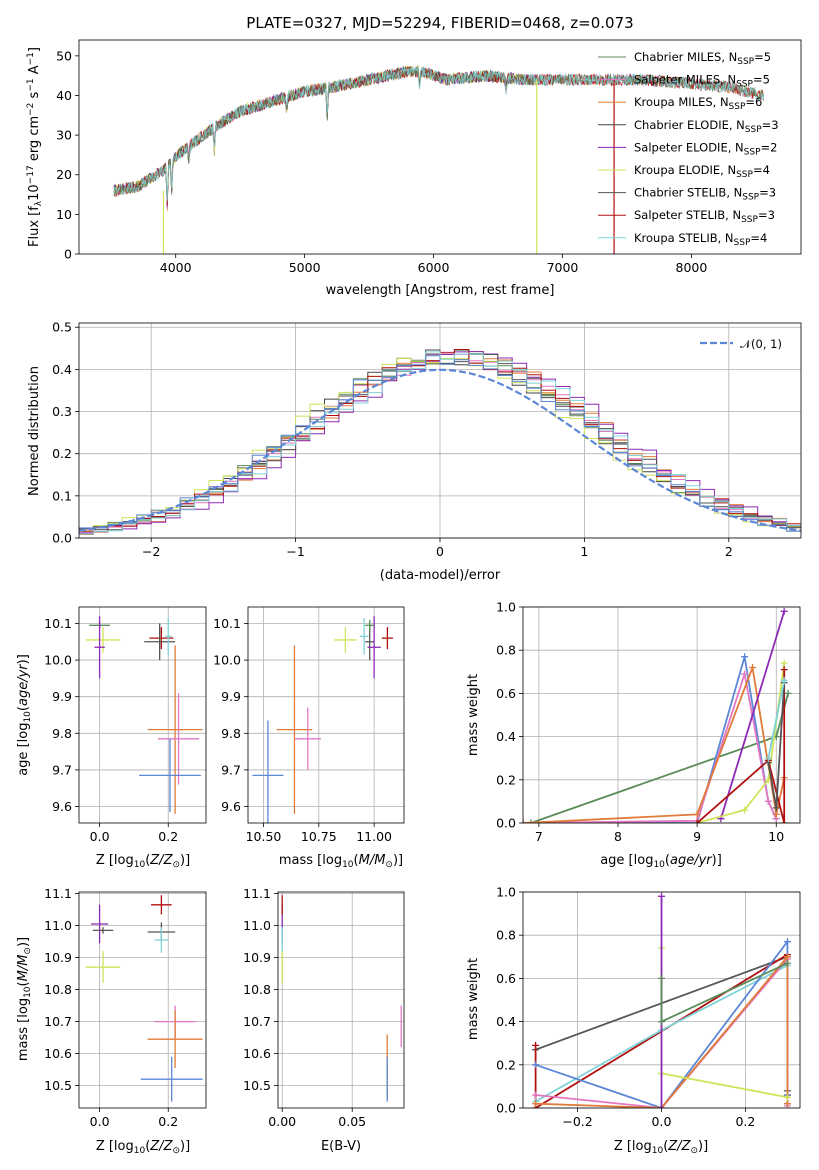 The width and height of the screenshot is (819, 1170). What do you see at coordinates (506, 1108) in the screenshot?
I see `y-tick-label: 0.0` at bounding box center [506, 1108].